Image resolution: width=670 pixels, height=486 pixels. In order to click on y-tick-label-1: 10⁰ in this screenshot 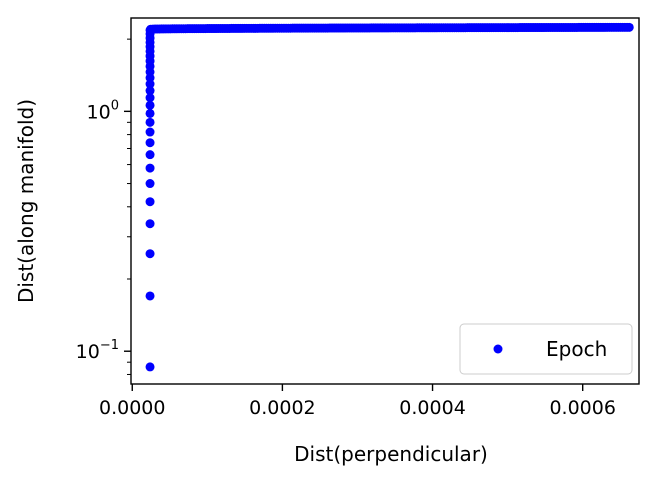, I will do `click(103, 110)`.